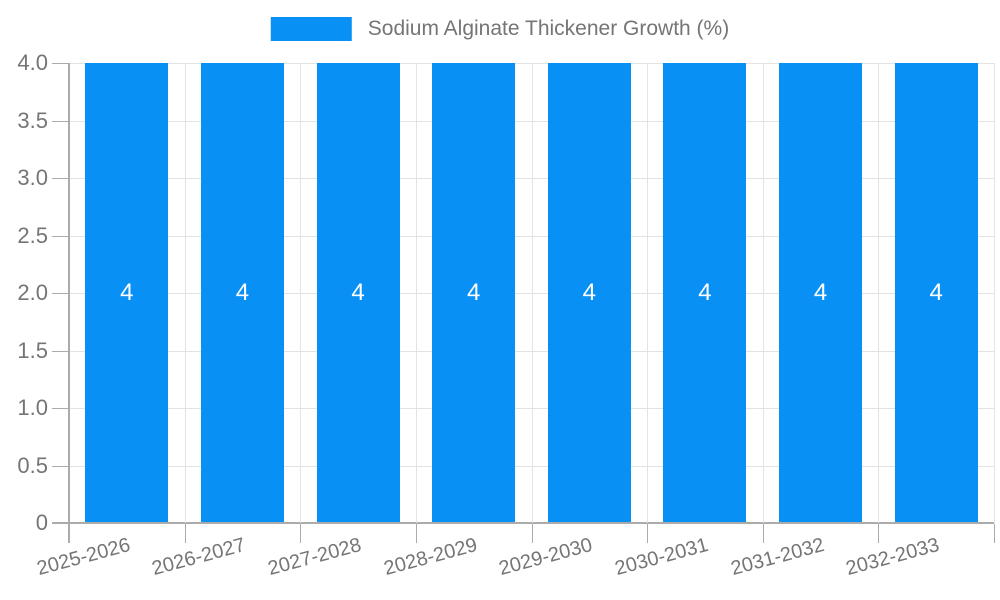 This screenshot has height=600, width=1000. Describe the element at coordinates (32, 177) in the screenshot. I see `y-tick-label: 3.0` at that location.